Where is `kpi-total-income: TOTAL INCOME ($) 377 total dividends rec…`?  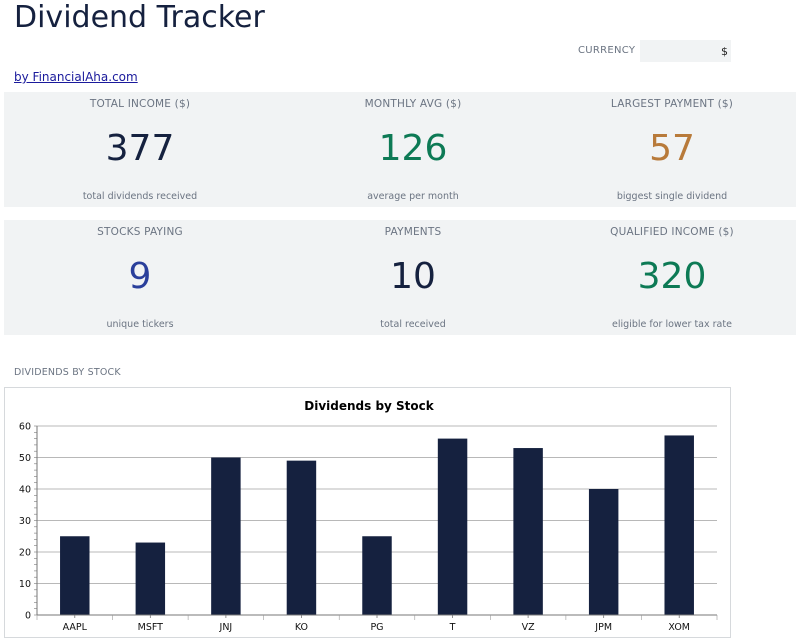 kpi-total-income: TOTAL INCOME ($) 377 total dividends rec… is located at coordinates (140, 149).